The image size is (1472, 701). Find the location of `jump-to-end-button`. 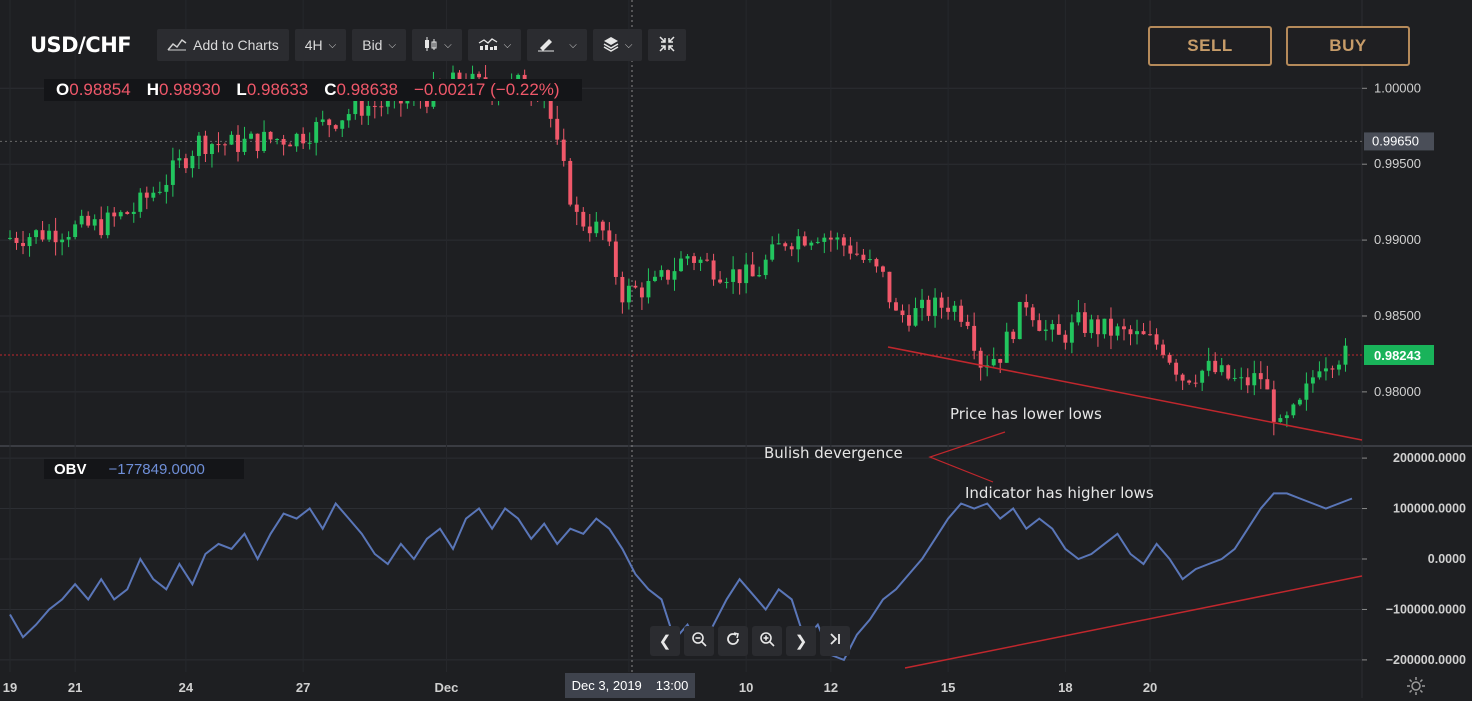

jump-to-end-button is located at coordinates (835, 641).